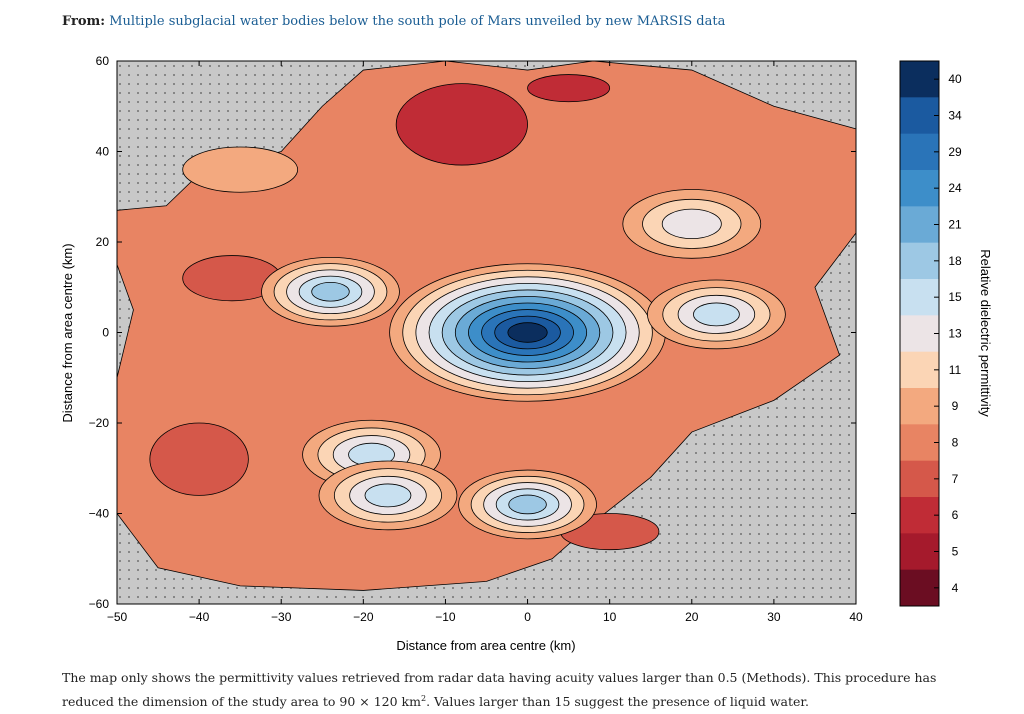 The width and height of the screenshot is (1024, 714). Describe the element at coordinates (445, 617) in the screenshot. I see `x-tick-label: −10` at that location.